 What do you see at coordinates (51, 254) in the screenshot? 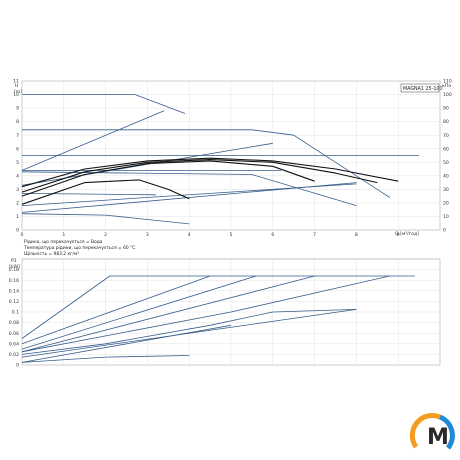
I see `note-density: Щільність = 983.2 кг/м³` at bounding box center [51, 254].